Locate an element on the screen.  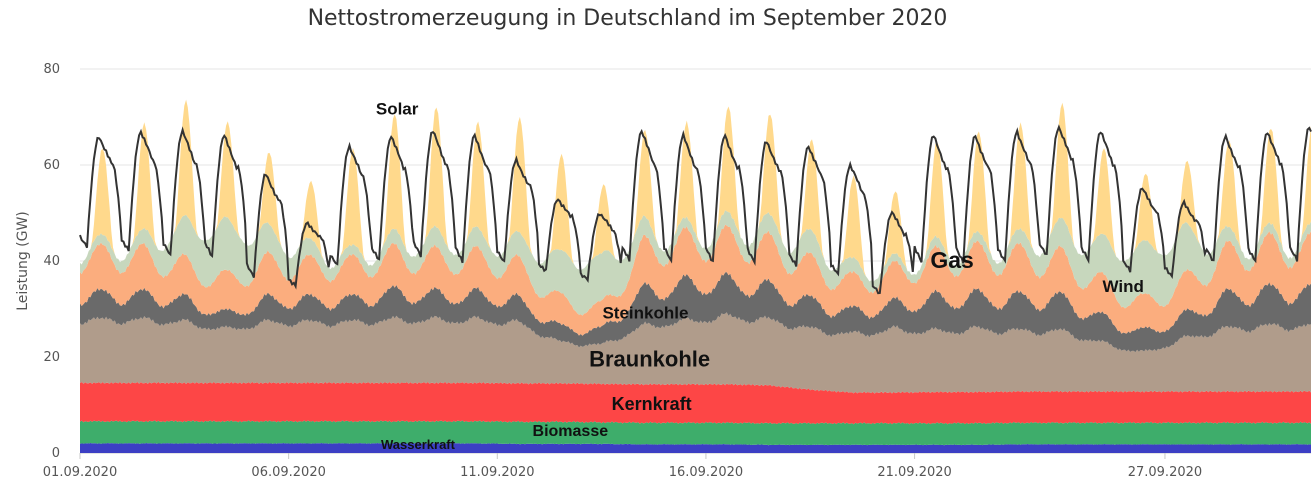
area-wasserkraft is located at coordinates (695, 448).